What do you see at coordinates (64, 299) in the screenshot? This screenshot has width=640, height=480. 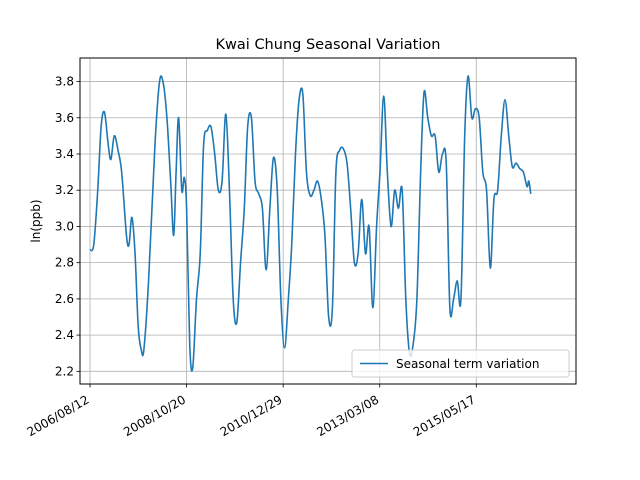 I see `y-tick-label: 2.6` at bounding box center [64, 299].